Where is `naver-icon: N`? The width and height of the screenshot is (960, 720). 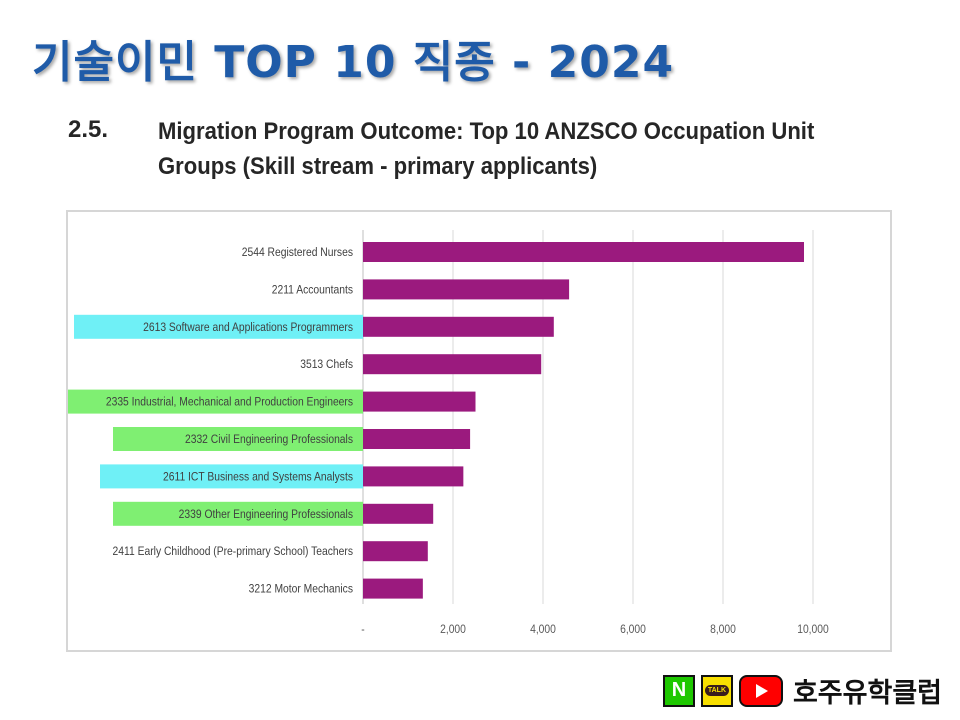
naver-icon: N is located at coordinates (678, 690).